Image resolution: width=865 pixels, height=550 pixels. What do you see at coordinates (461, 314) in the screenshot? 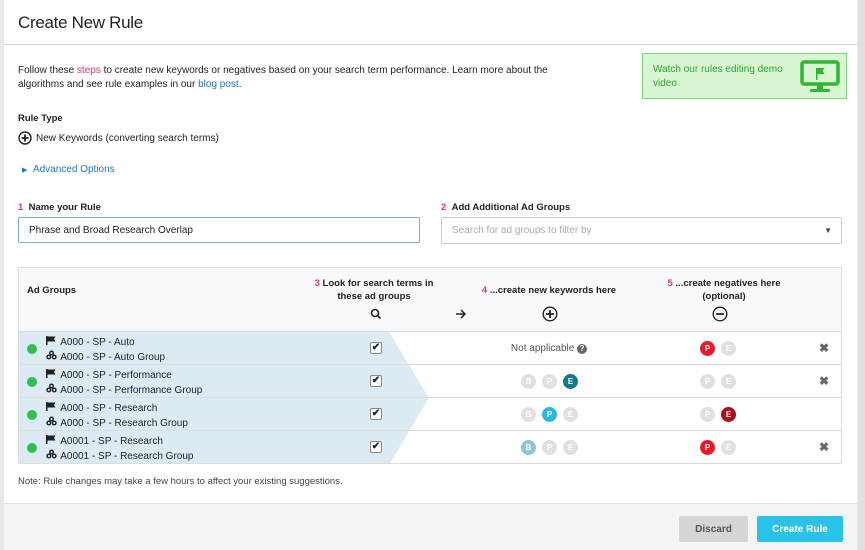
I see `arrow-right-icon` at bounding box center [461, 314].